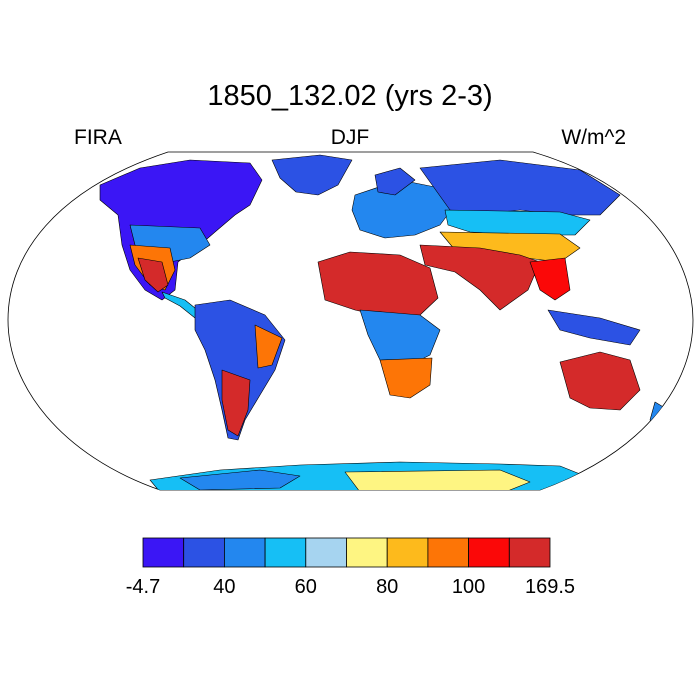 Image resolution: width=700 pixels, height=700 pixels. What do you see at coordinates (480, 277) in the screenshot?
I see `middle-east-india` at bounding box center [480, 277].